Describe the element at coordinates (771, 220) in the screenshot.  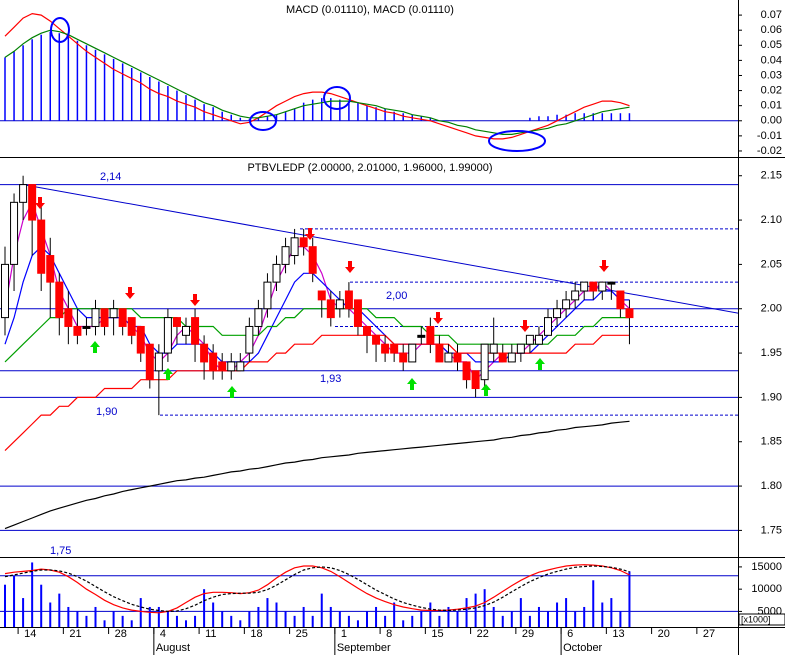
I see `y-tick-label: 2.10` at that location.